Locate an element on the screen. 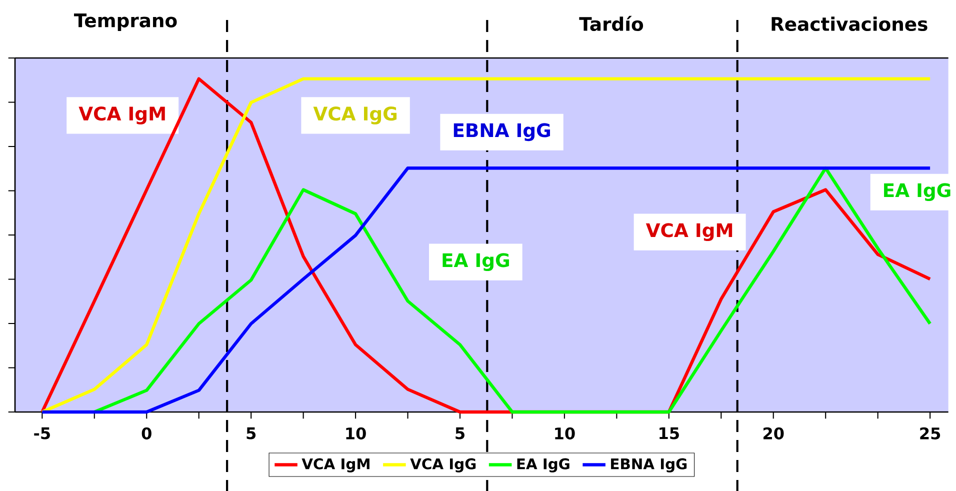  x-tick-label: -5 is located at coordinates (42, 433).